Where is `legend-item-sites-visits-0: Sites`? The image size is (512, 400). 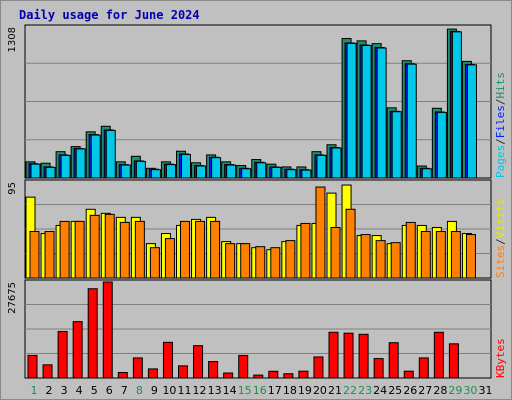 legend-item-sites-visits-0: Sites is located at coordinates (500, 261).